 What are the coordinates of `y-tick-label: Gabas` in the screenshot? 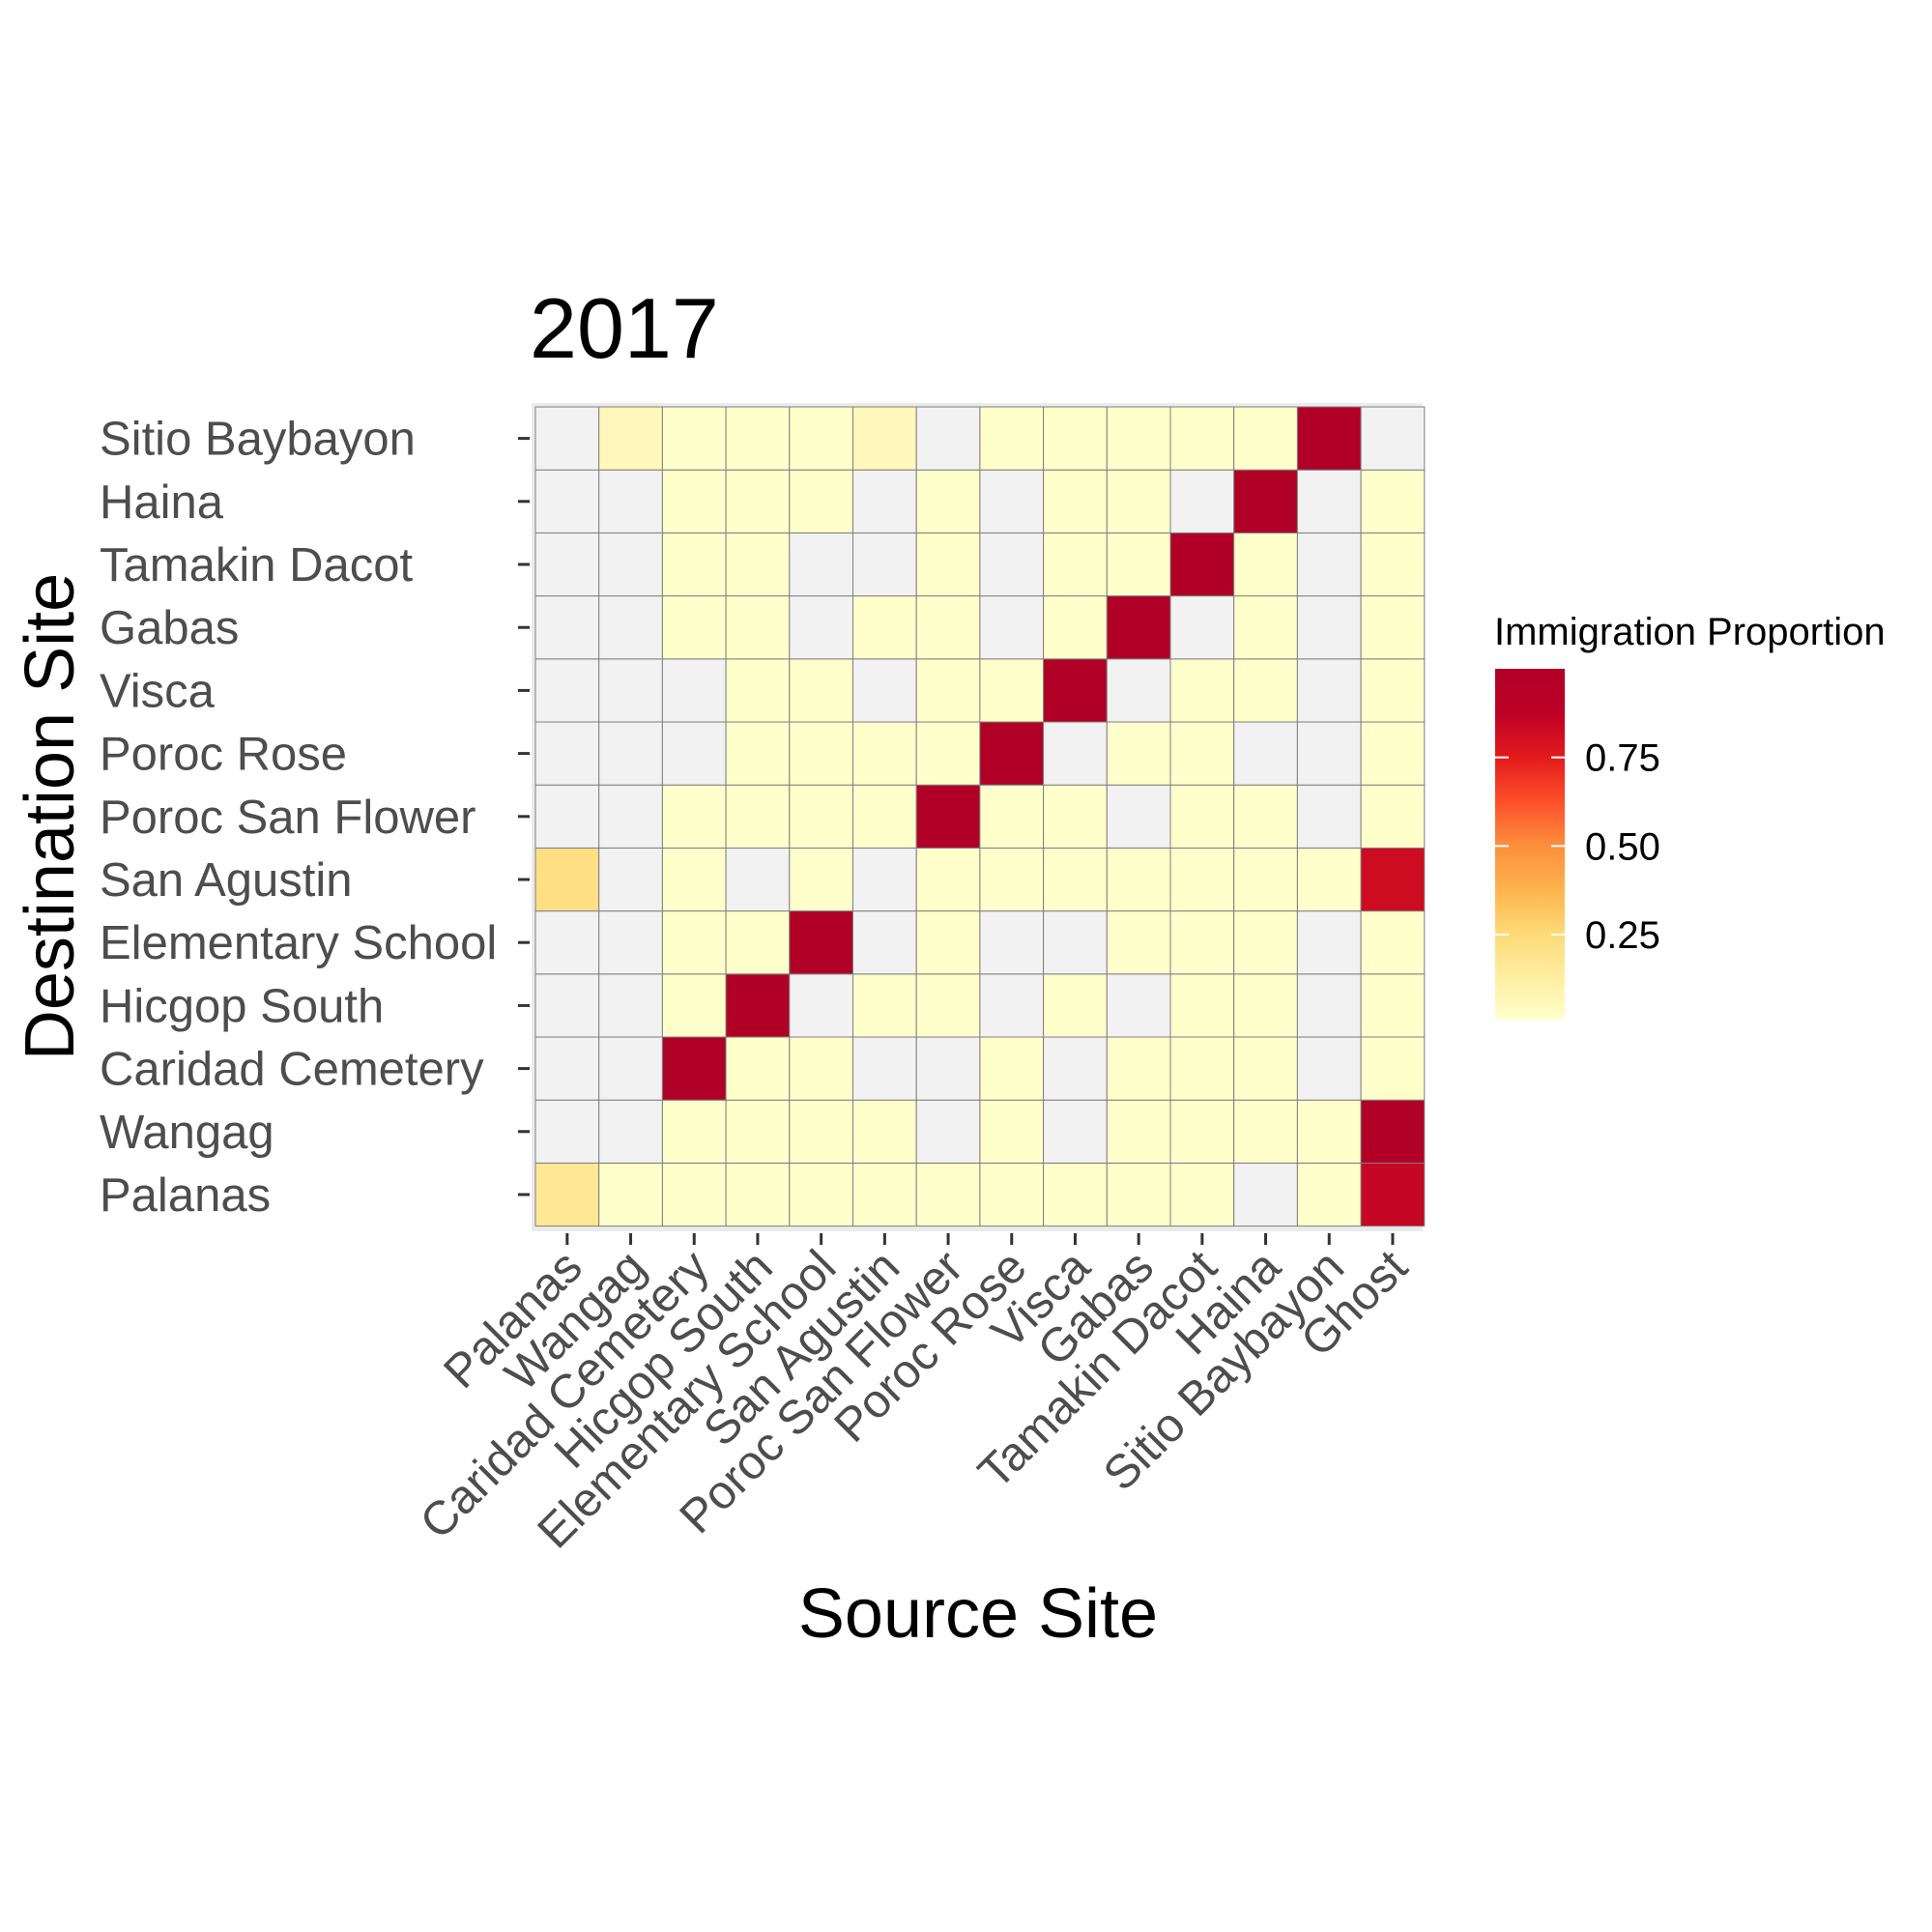 It's located at (170, 628).